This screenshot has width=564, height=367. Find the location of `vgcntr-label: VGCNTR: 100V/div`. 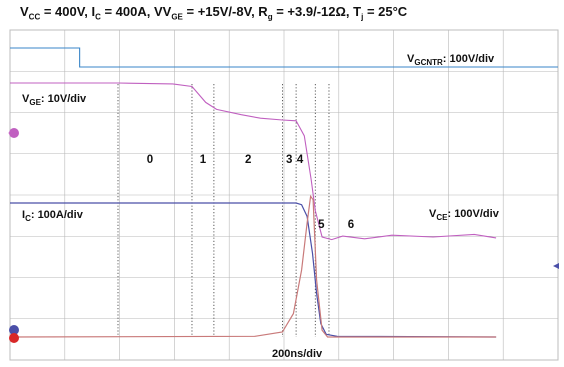

vgcntr-label: VGCNTR: 100V/div is located at coordinates (451, 60).